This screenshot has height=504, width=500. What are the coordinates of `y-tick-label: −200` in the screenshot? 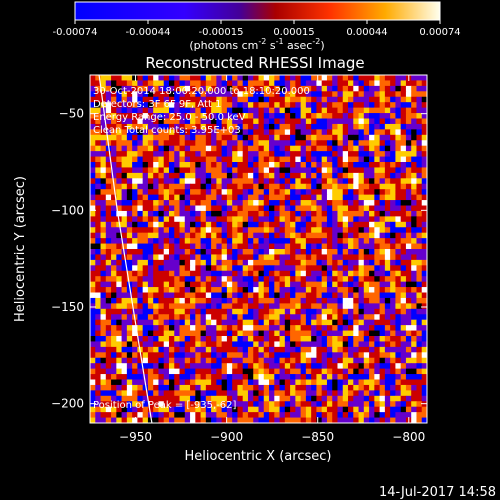 It's located at (67, 404).